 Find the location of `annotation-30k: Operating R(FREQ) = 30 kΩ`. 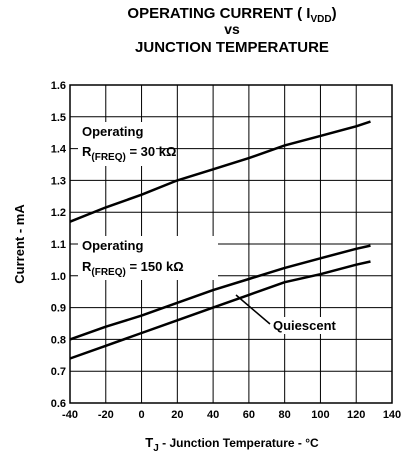

annotation-30k: Operating R(FREQ) = 30 kΩ is located at coordinates (127, 144).